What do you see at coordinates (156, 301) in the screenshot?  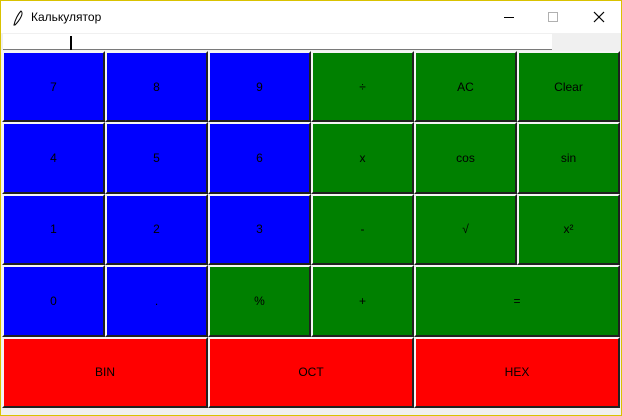 I see `calc-button: .` at bounding box center [156, 301].